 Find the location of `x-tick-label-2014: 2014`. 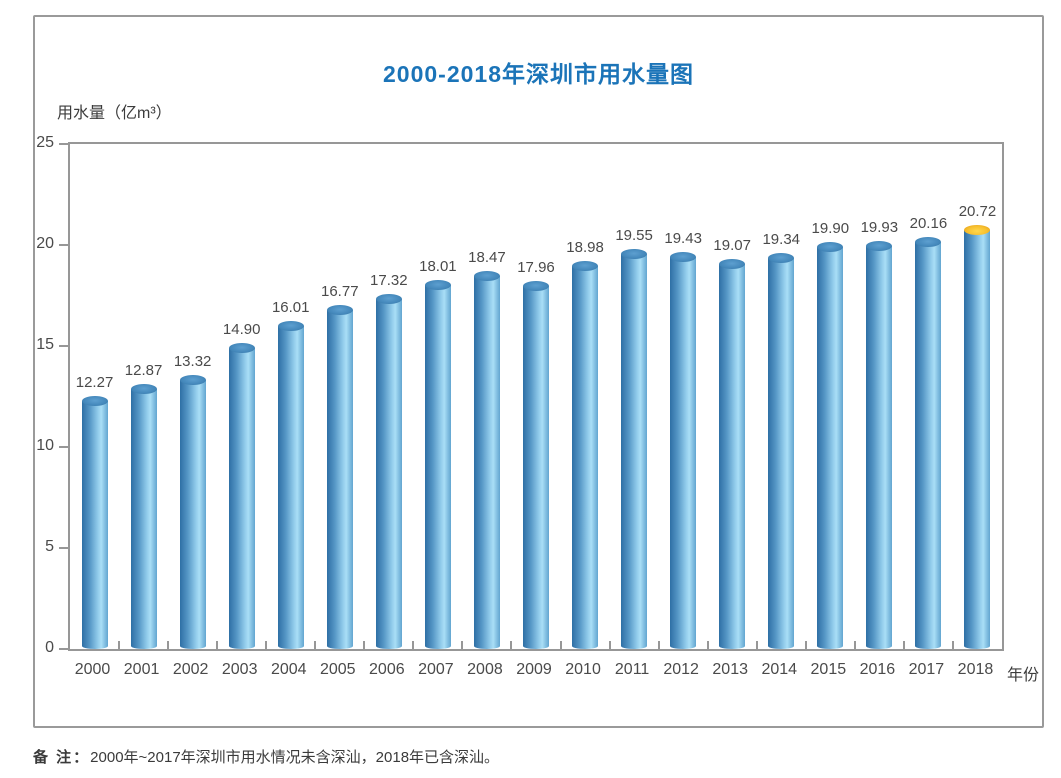

x-tick-label-2014: 2014 is located at coordinates (779, 669).